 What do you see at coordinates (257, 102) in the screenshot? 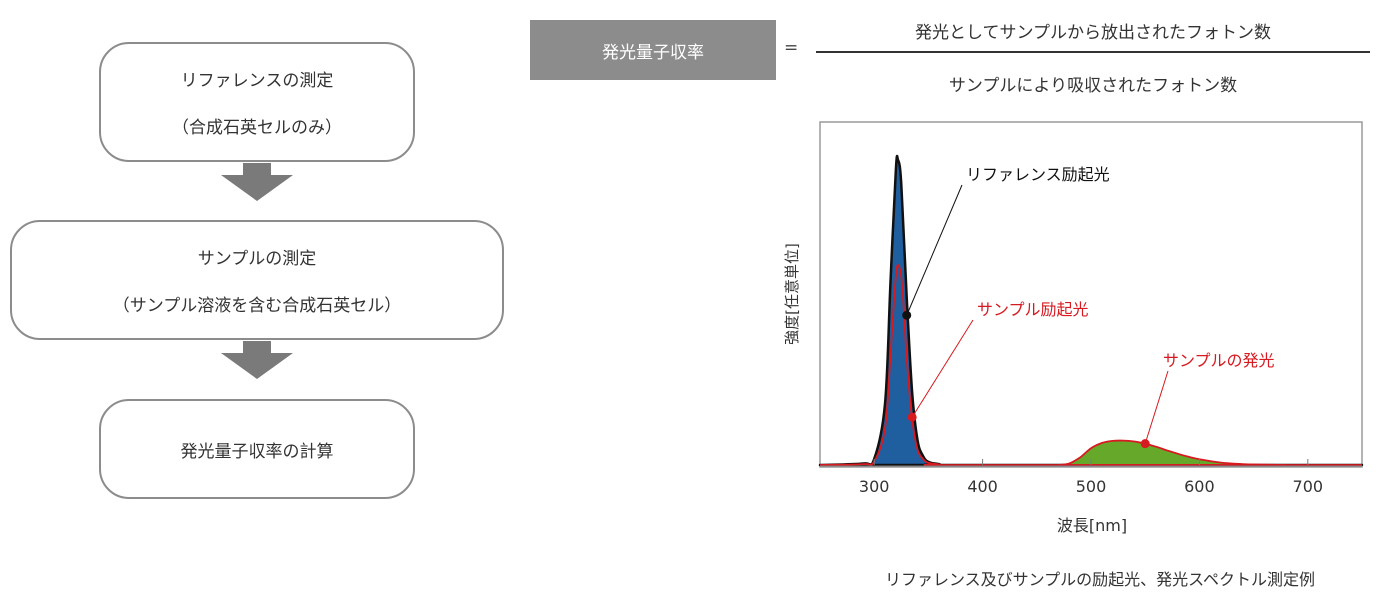
I see `flow-step-reference: リファレンスの測定 （合成石英セルのみ）` at bounding box center [257, 102].